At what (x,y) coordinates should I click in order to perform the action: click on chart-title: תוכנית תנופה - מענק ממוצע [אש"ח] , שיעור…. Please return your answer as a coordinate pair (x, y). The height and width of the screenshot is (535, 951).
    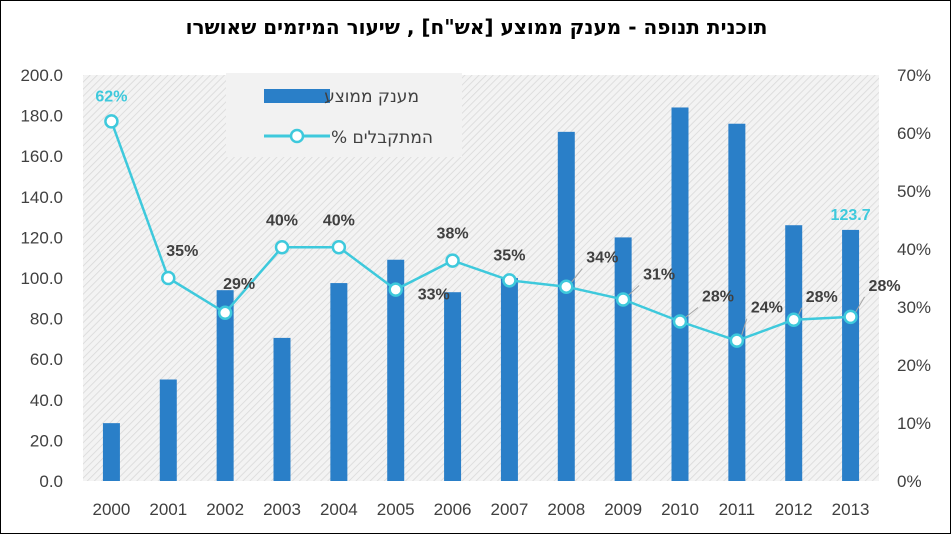
    Looking at the image, I should click on (476, 27).